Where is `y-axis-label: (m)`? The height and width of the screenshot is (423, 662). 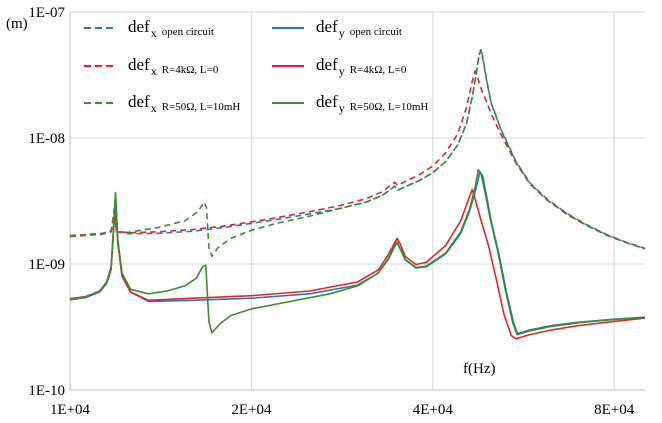 y-axis-label: (m) is located at coordinates (17, 24).